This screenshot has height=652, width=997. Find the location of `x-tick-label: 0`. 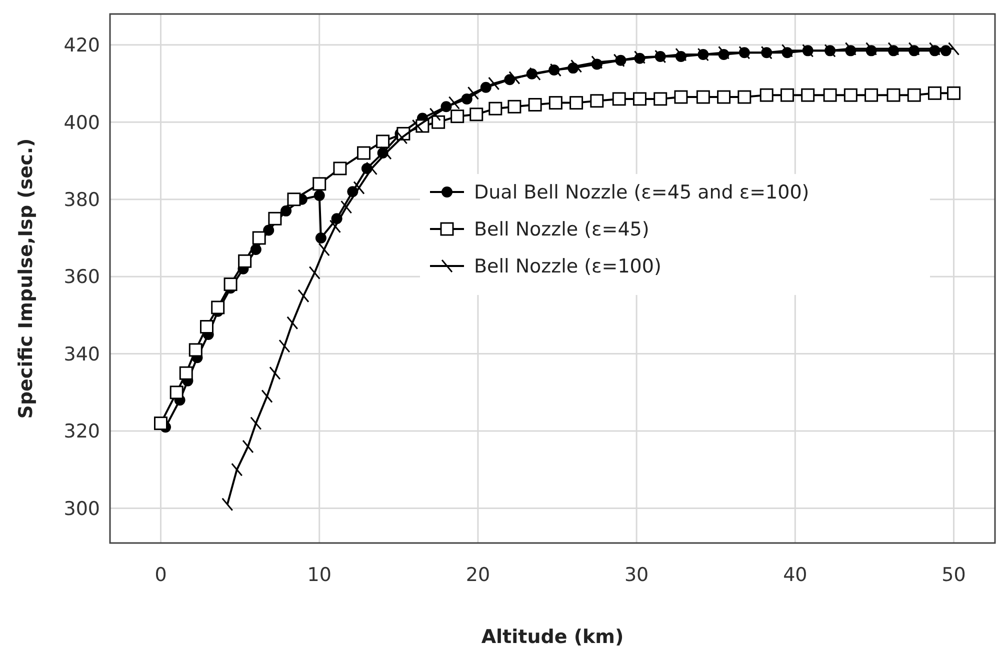

x-tick-label: 0 is located at coordinates (160, 575).